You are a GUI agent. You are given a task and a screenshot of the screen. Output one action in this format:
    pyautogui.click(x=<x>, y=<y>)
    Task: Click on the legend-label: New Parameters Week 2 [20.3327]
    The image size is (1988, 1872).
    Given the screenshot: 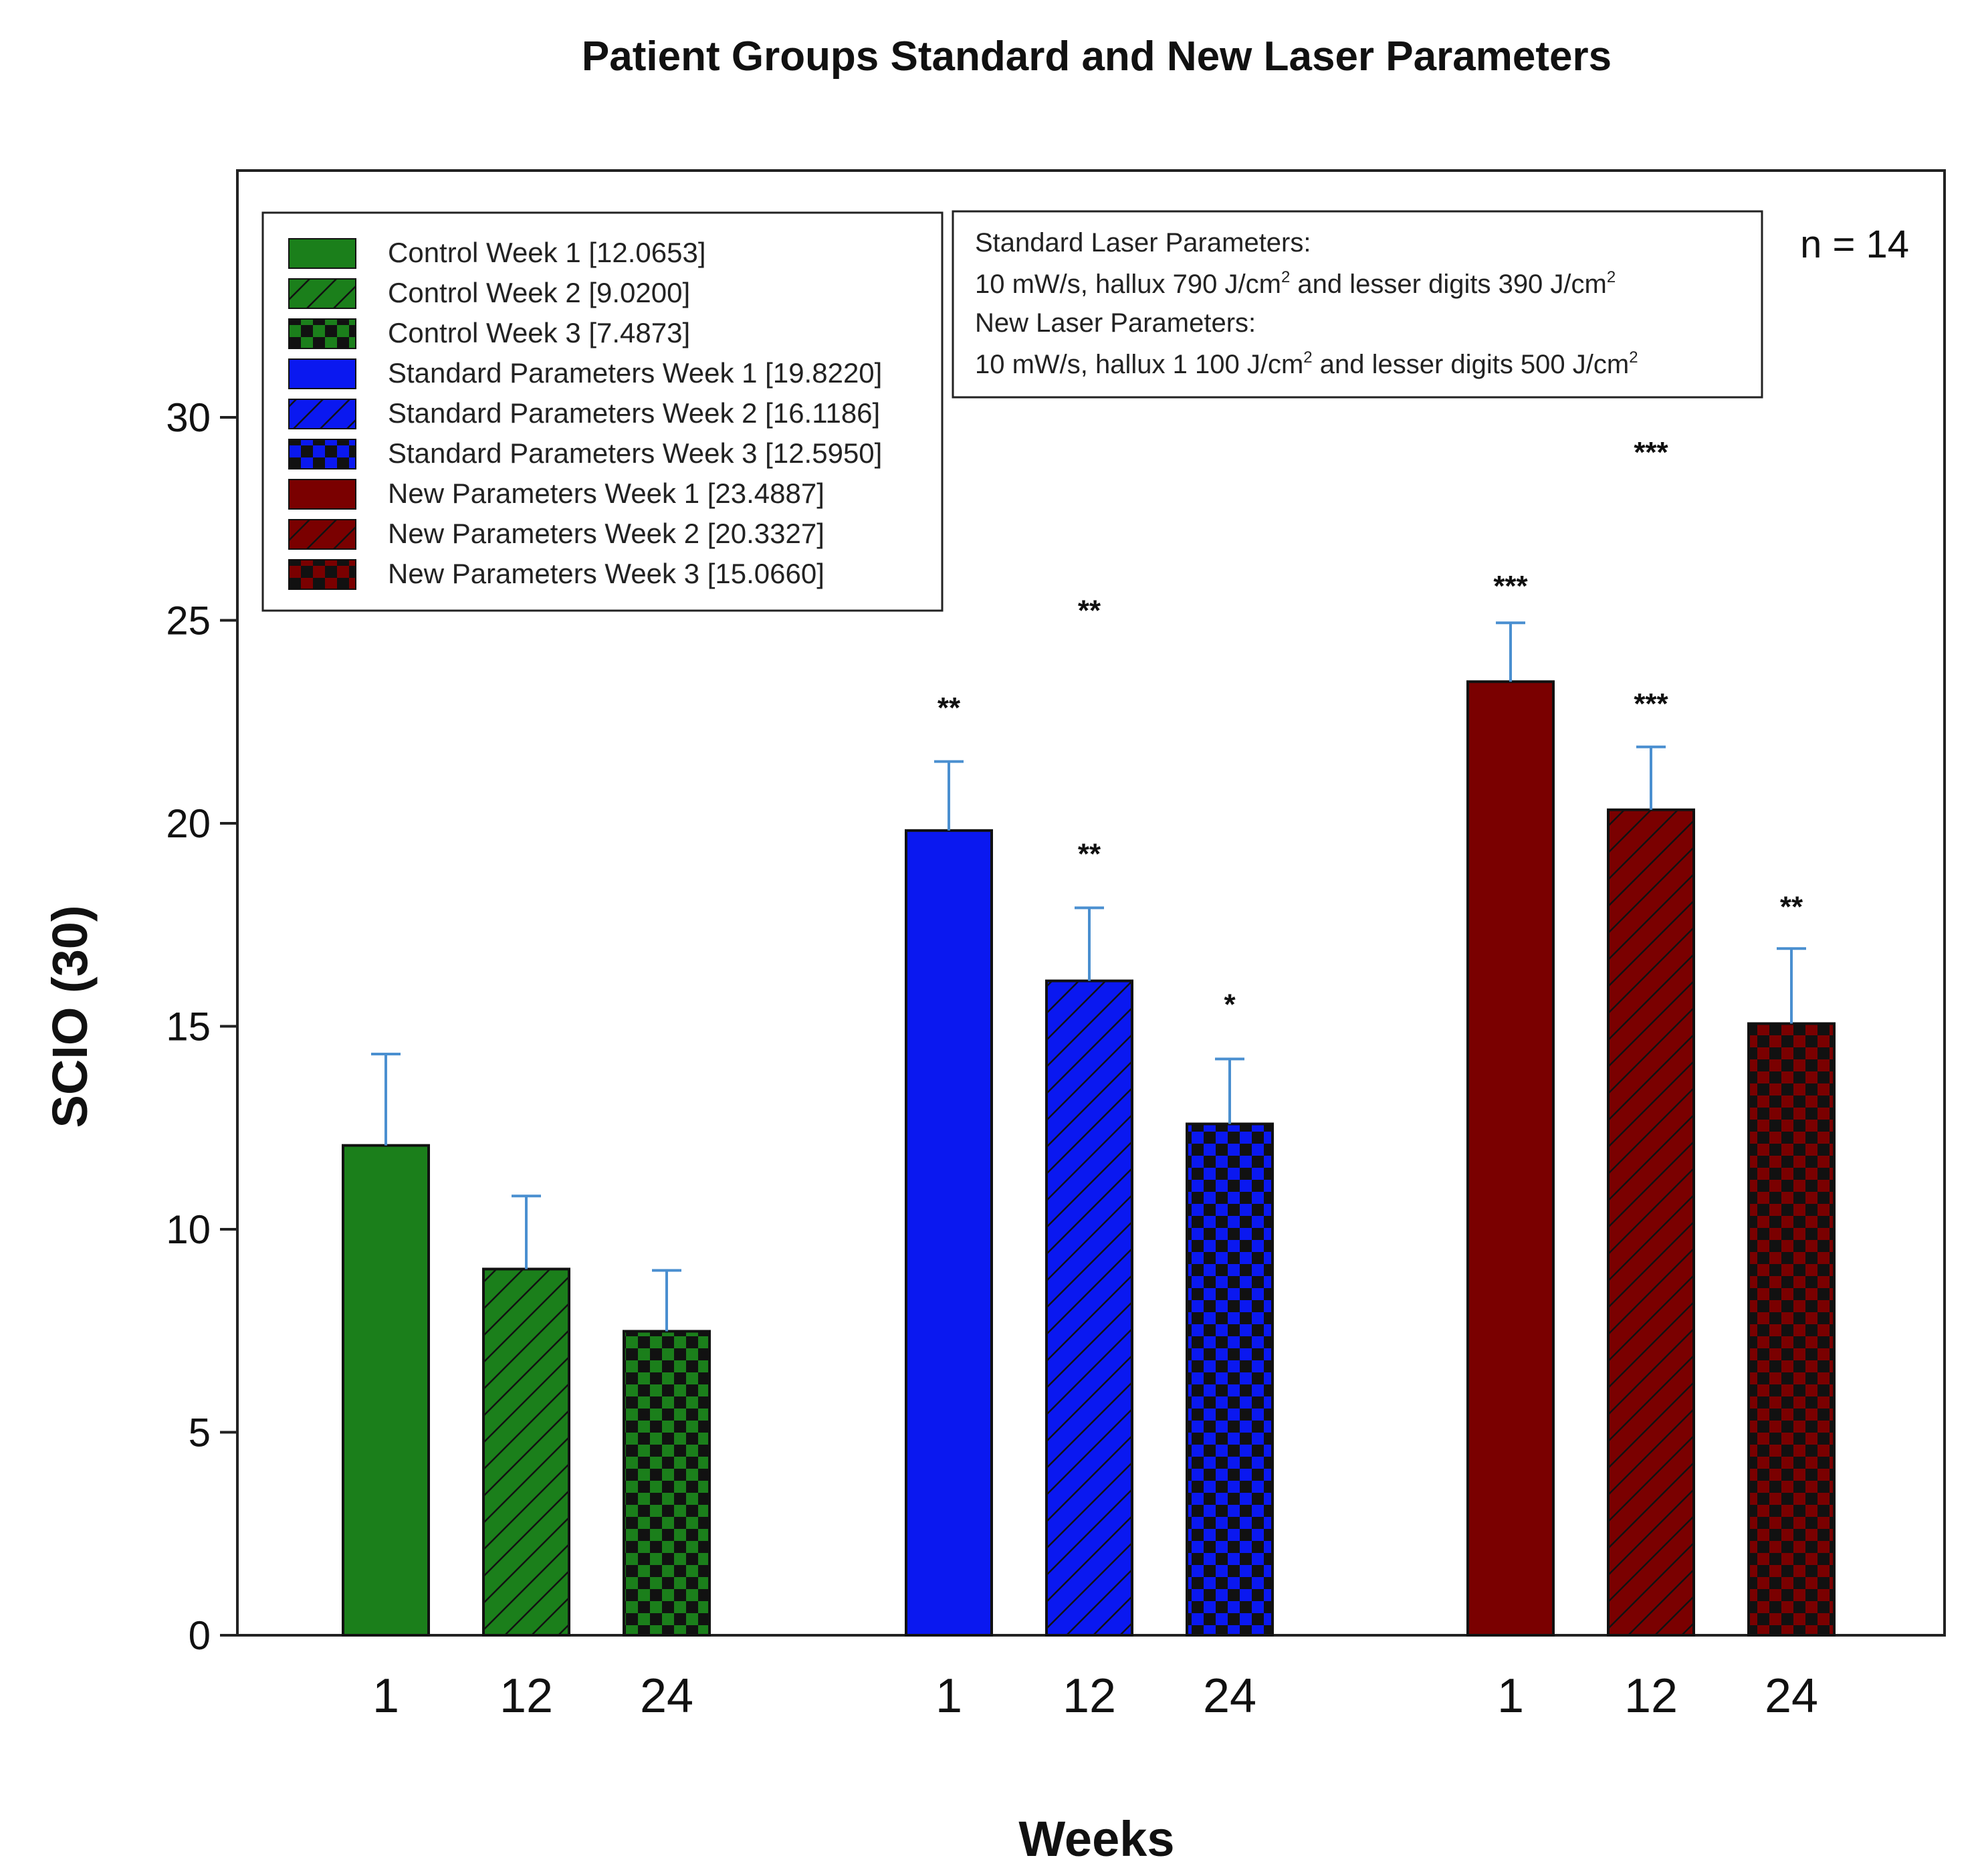 What is the action you would take?
    pyautogui.click(x=606, y=533)
    